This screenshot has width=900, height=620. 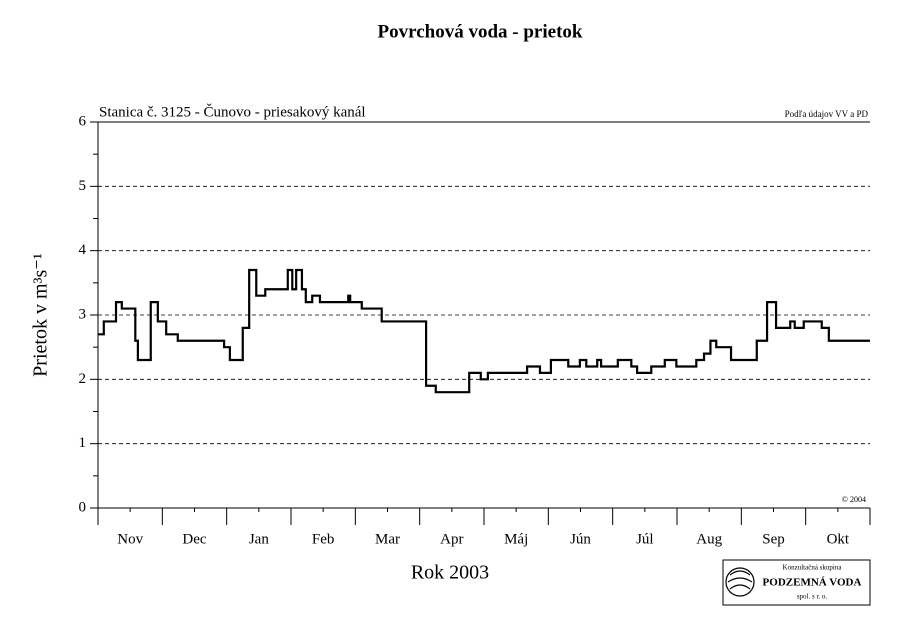 I want to click on y-tick-label: 1, so click(x=83, y=443).